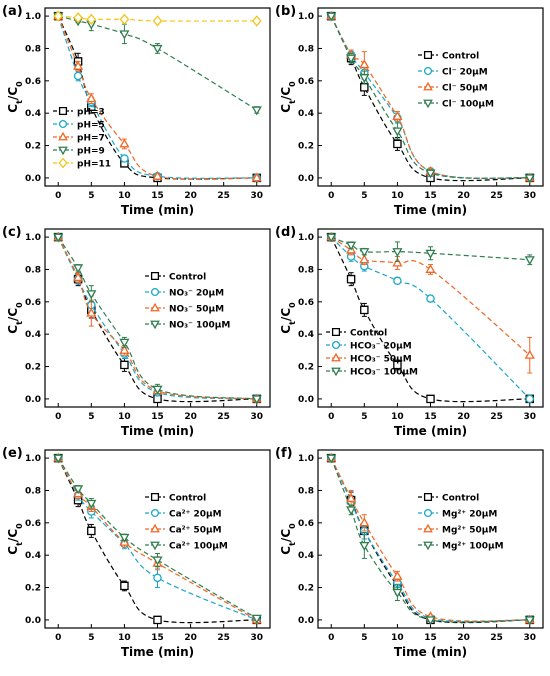  I want to click on y-axis-label-part: 0, so click(292, 526).